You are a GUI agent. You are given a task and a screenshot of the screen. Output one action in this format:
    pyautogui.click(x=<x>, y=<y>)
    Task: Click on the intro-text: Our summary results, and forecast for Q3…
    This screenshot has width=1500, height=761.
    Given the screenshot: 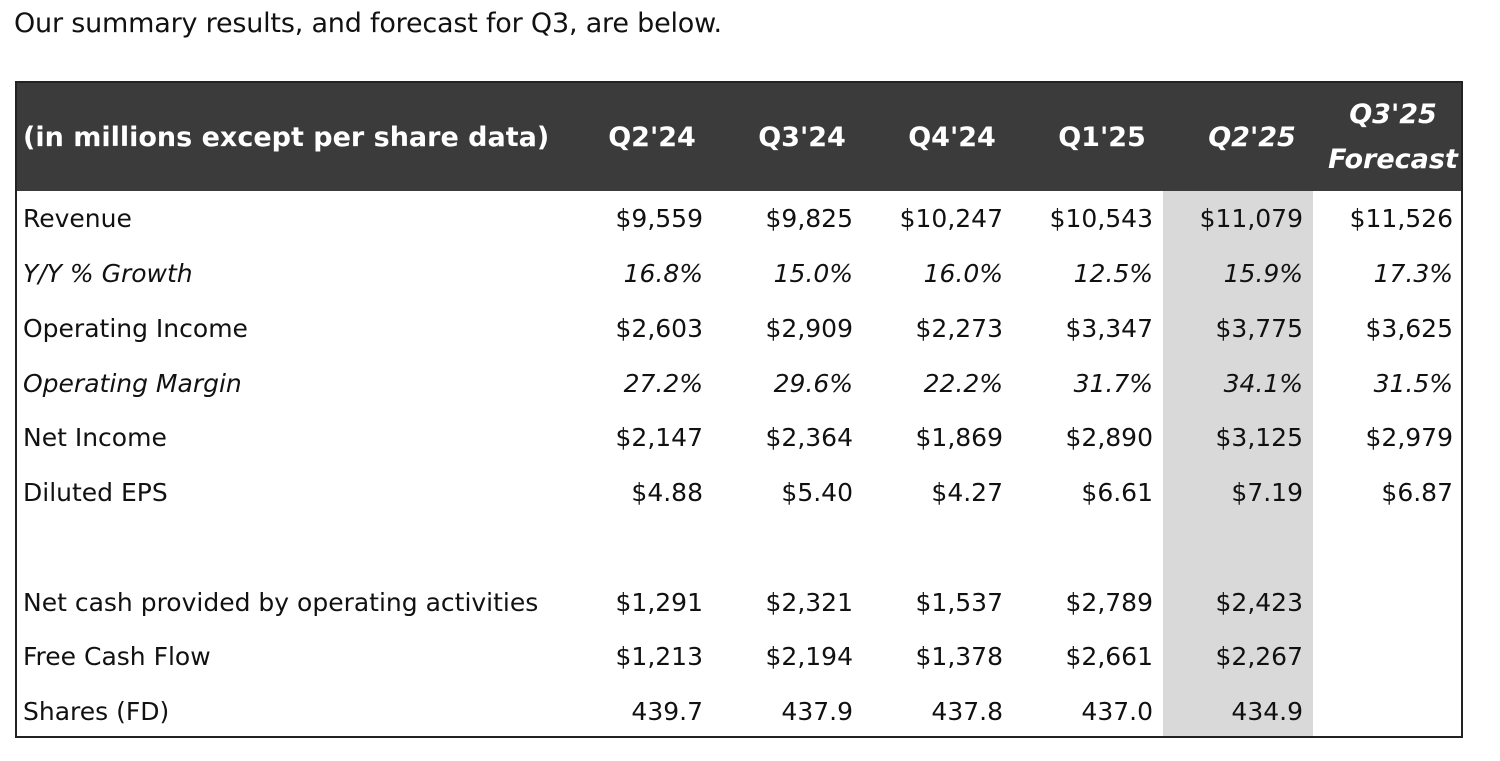 What is the action you would take?
    pyautogui.click(x=368, y=23)
    